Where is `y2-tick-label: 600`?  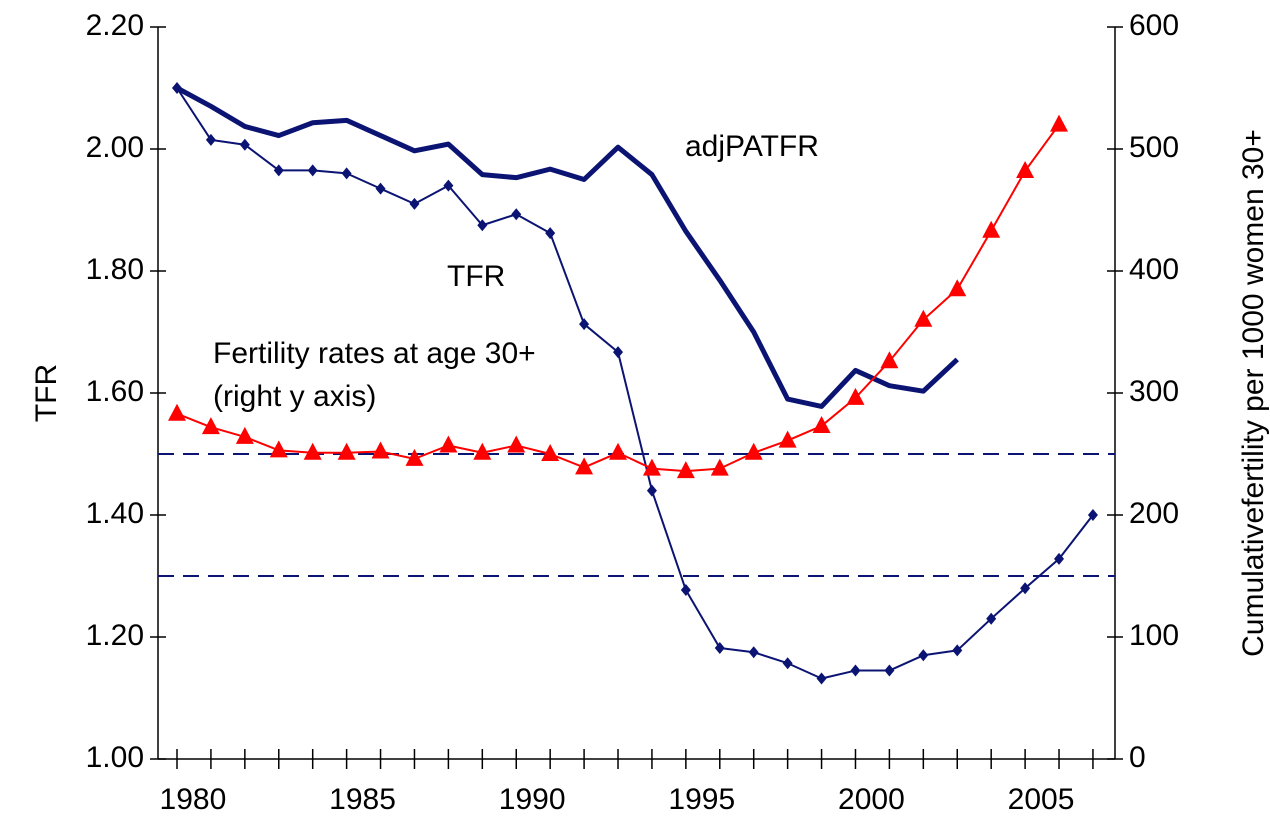
y2-tick-label: 600 is located at coordinates (1154, 25).